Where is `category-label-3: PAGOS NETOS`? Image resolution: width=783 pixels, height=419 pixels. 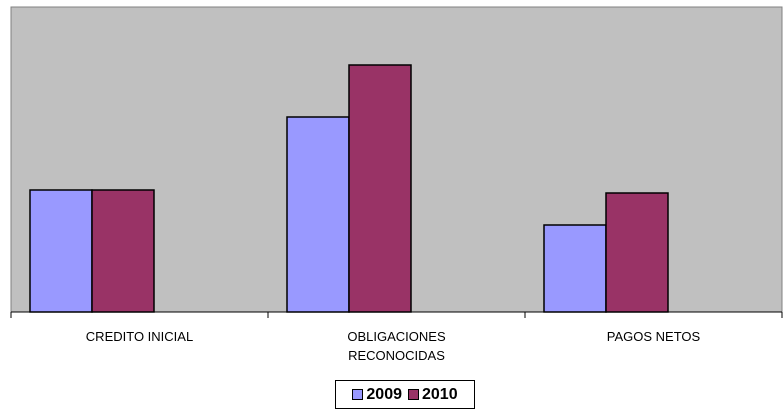
category-label-3: PAGOS NETOS is located at coordinates (654, 336).